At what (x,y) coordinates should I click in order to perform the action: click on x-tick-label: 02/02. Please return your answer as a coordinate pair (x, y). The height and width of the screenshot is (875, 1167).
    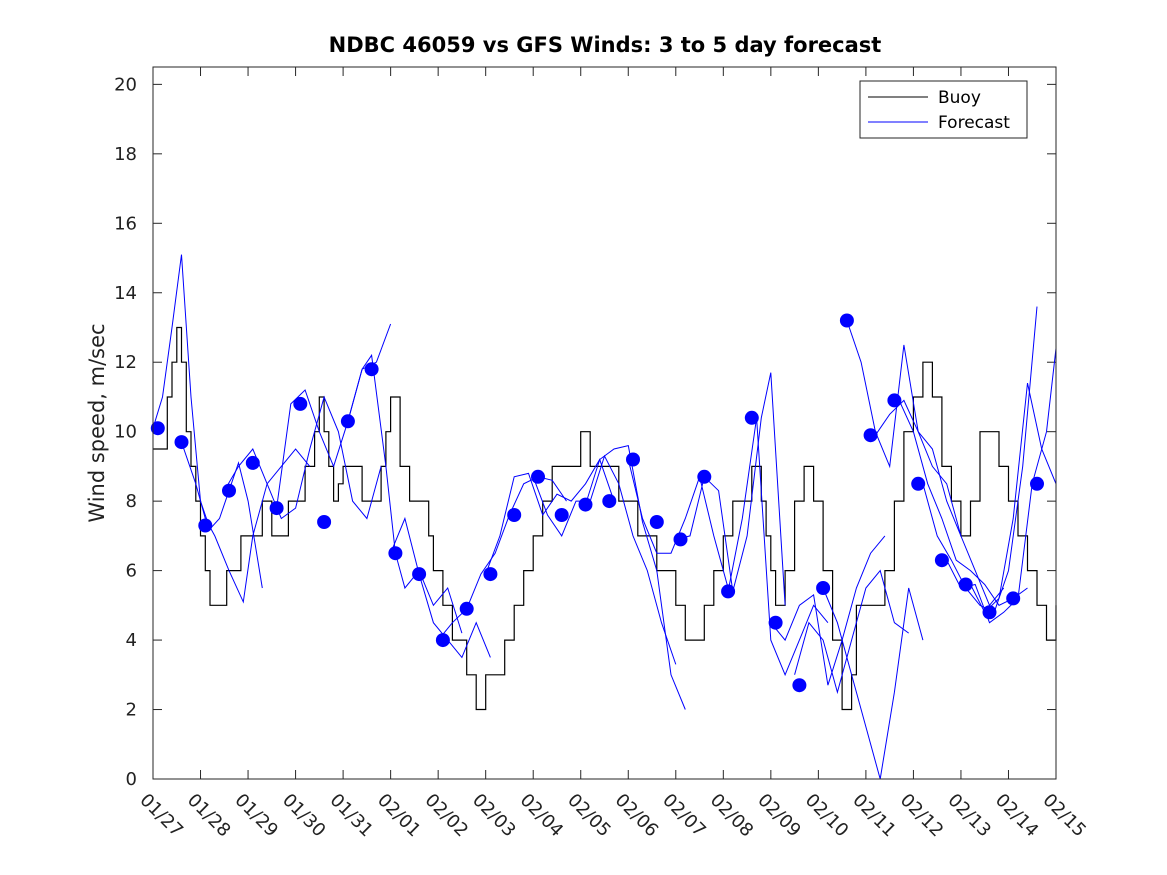
    Looking at the image, I should click on (447, 816).